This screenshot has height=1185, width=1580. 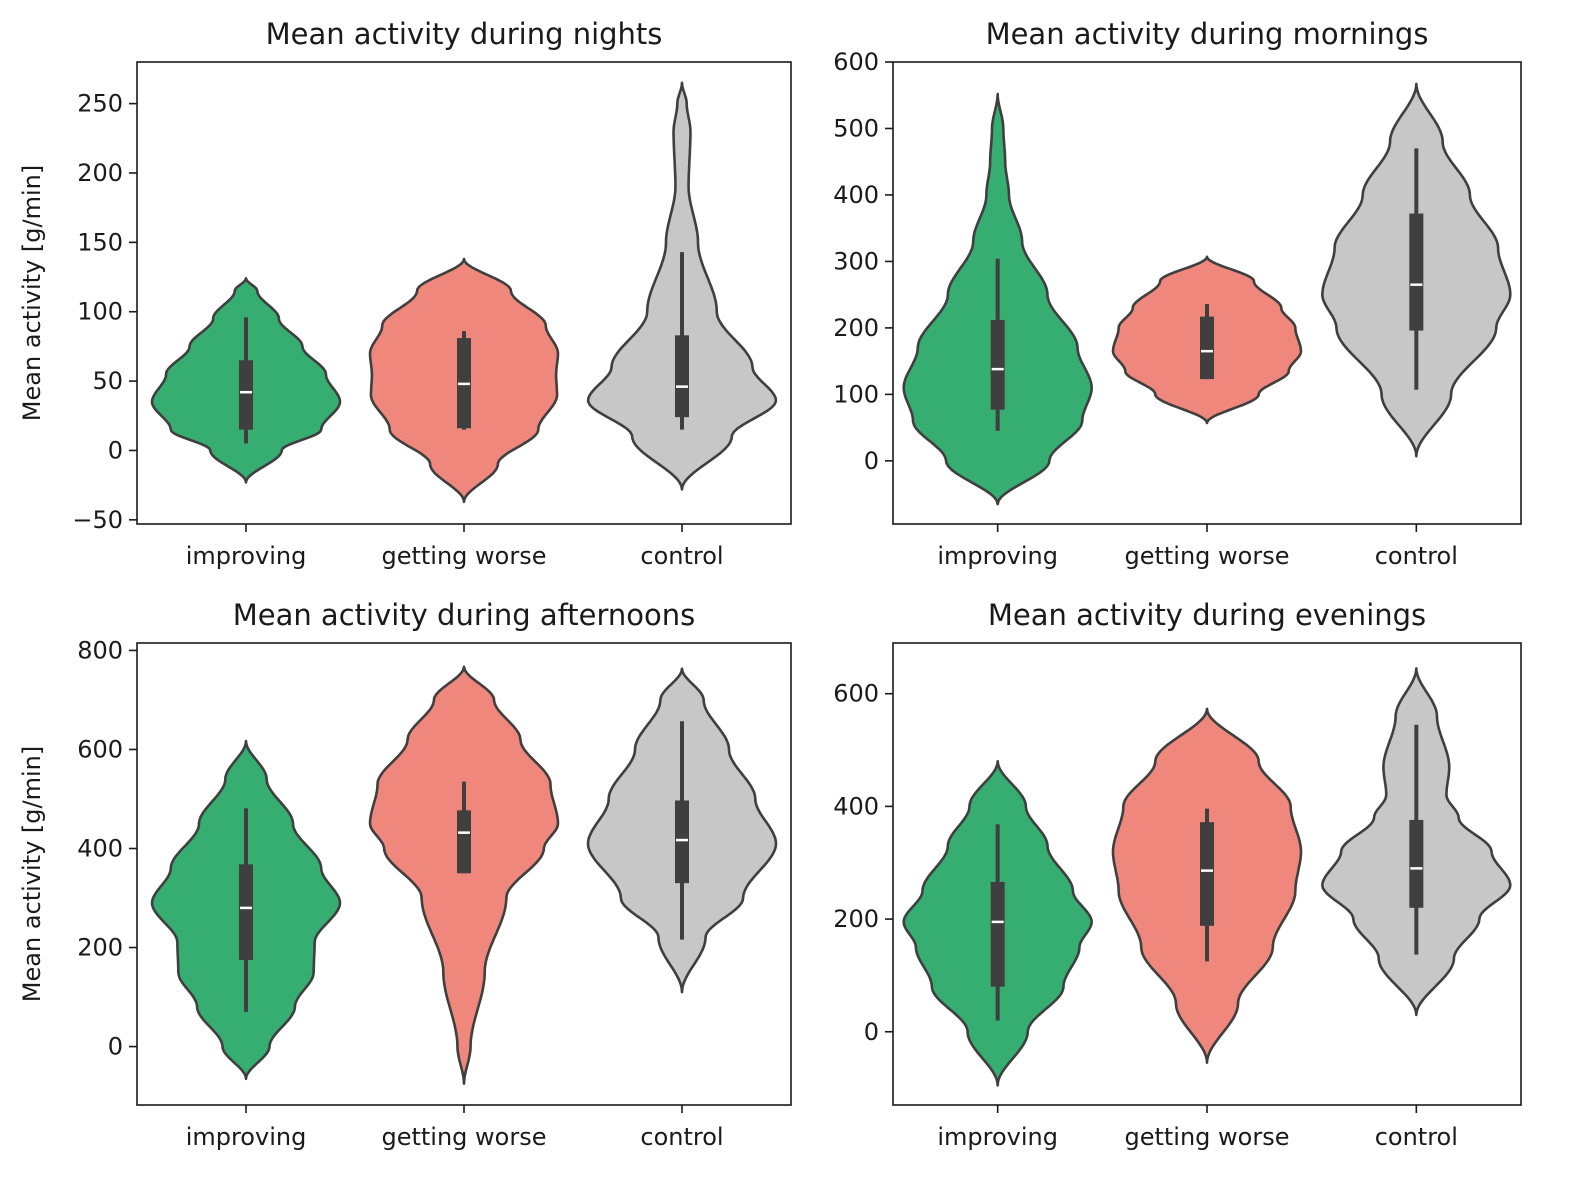 I want to click on panel-title: Mean activity during afternoons, so click(x=464, y=615).